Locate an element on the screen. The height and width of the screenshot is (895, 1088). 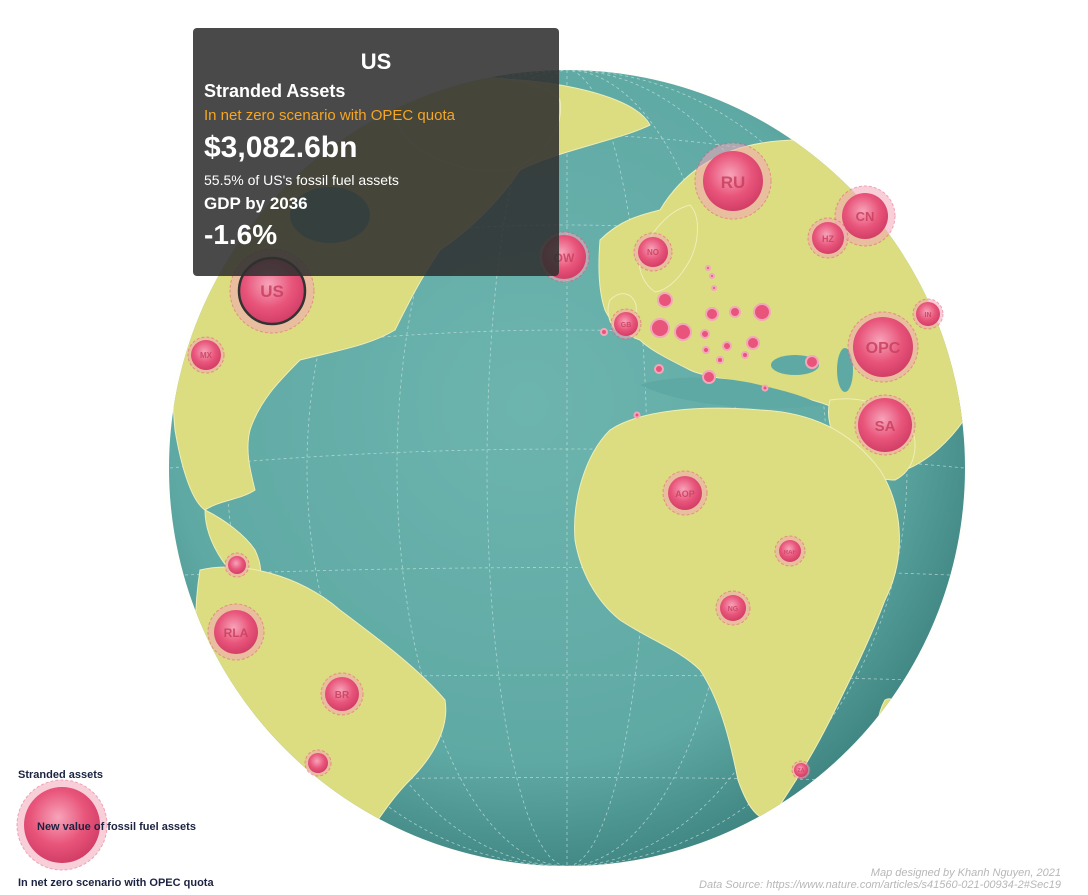
tooltip-value: $3,082.6bn is located at coordinates (281, 147).